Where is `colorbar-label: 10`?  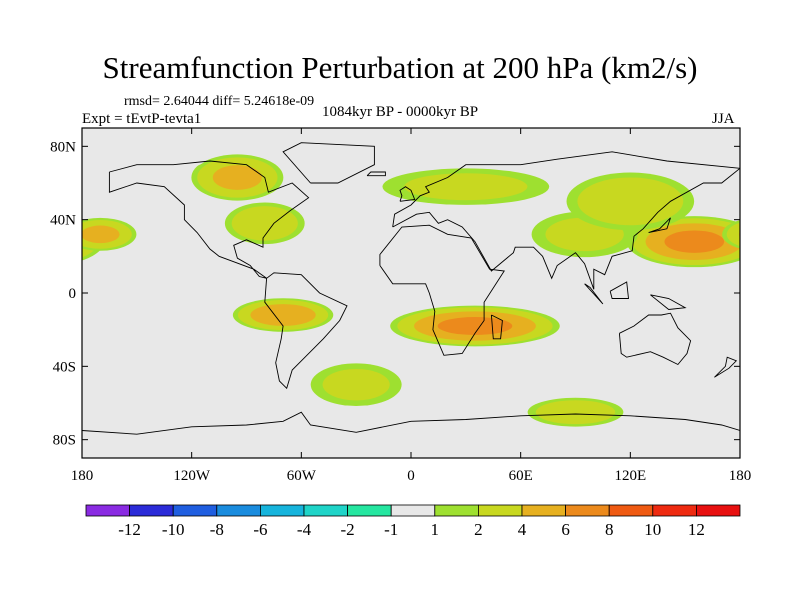 colorbar-label: 10 is located at coordinates (652, 529).